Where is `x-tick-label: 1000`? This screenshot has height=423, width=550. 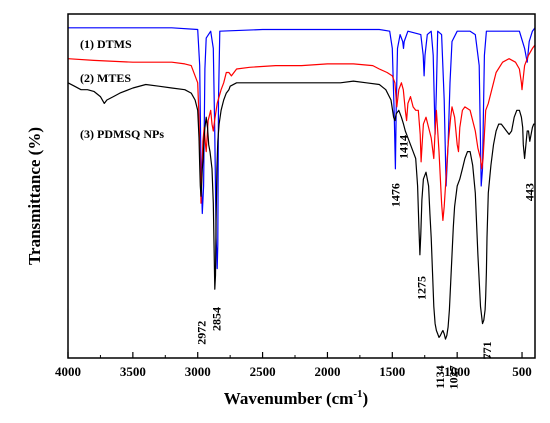
x-tick-label: 1000 is located at coordinates (457, 371).